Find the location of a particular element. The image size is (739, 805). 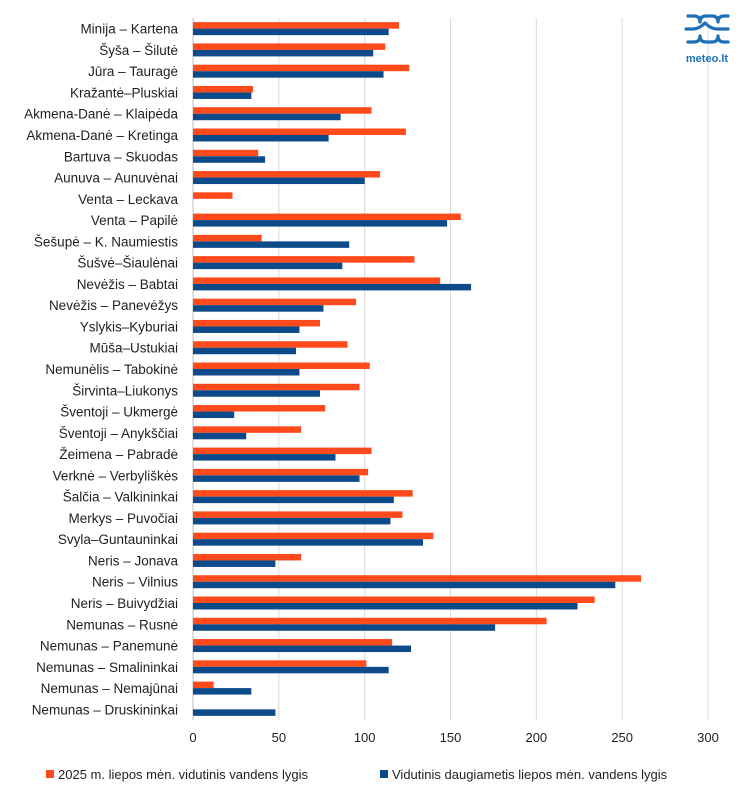

meteo-logo: meteo.lt is located at coordinates (707, 39).